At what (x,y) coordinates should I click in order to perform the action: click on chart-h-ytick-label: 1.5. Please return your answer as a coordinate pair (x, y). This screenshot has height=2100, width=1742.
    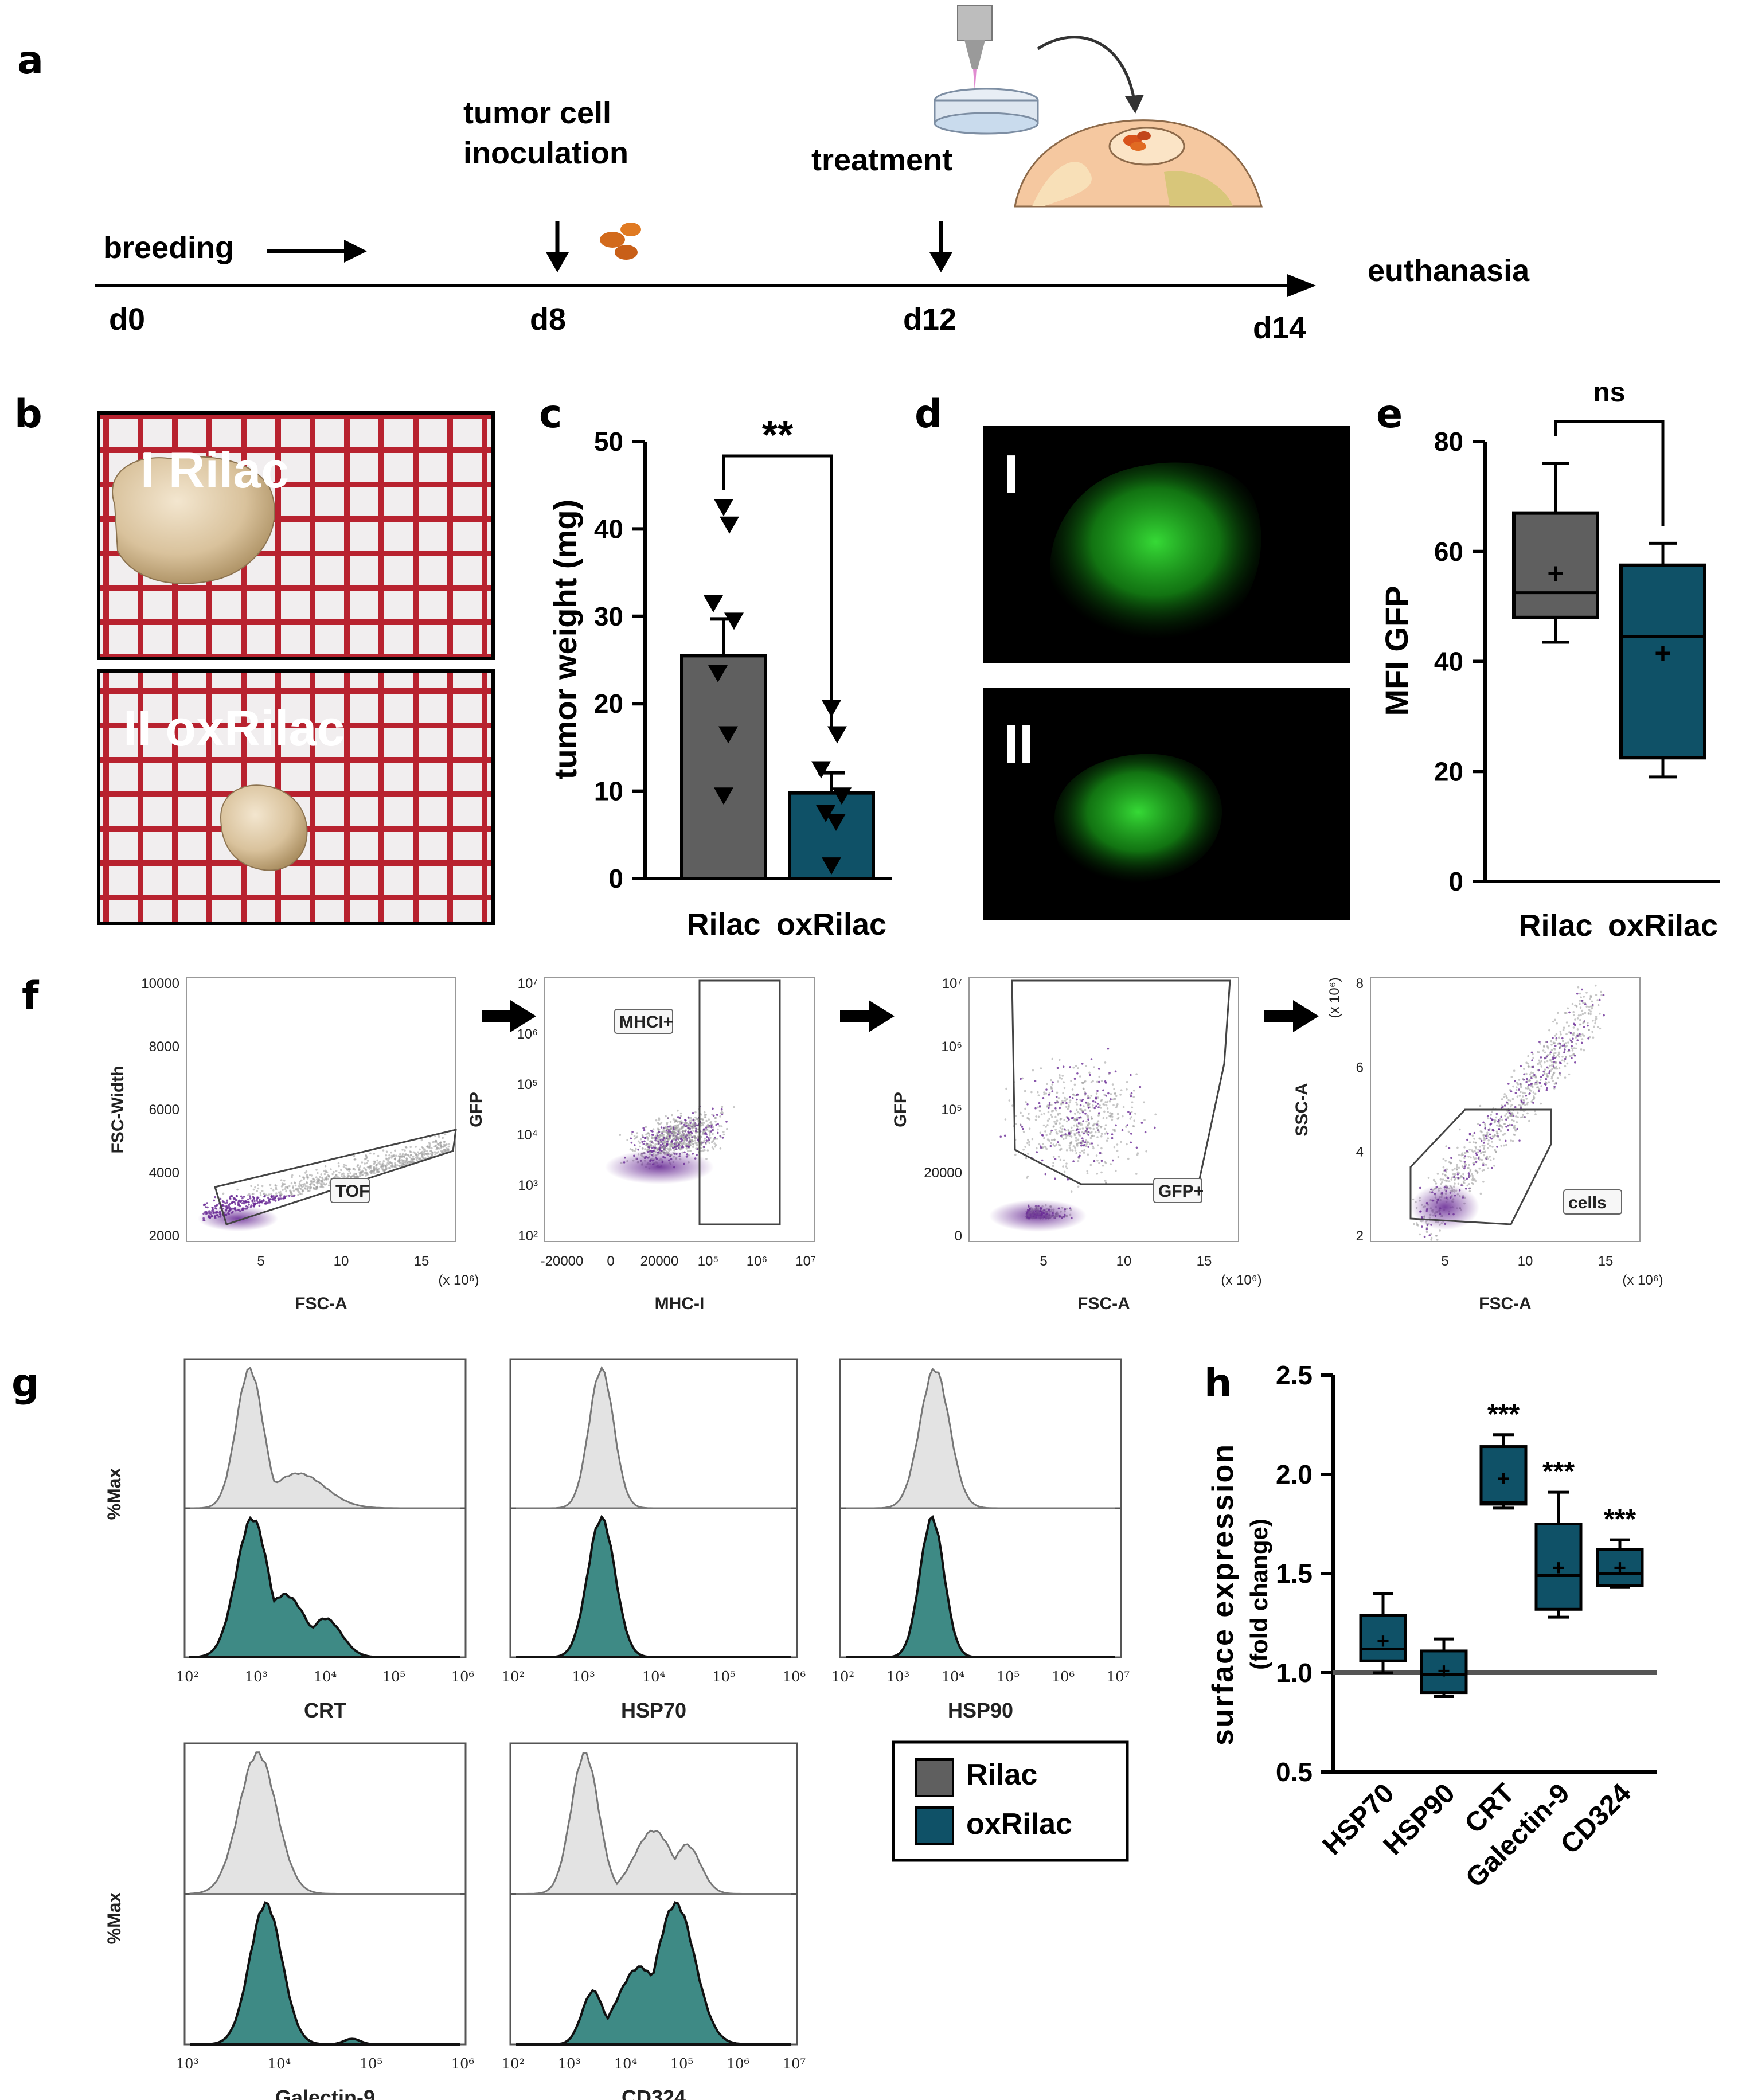
    Looking at the image, I should click on (1294, 1573).